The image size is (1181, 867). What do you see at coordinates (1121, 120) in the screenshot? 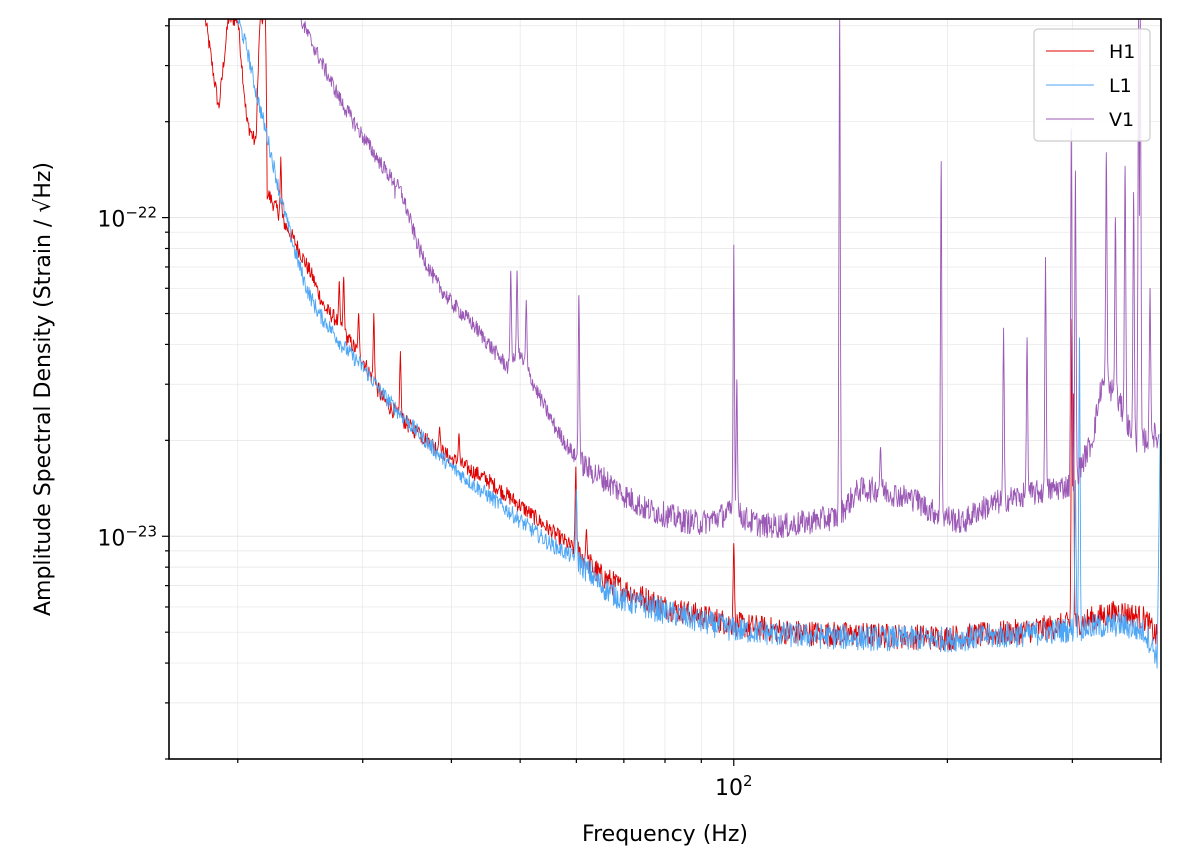
I see `legend-label-v1: V1` at bounding box center [1121, 120].